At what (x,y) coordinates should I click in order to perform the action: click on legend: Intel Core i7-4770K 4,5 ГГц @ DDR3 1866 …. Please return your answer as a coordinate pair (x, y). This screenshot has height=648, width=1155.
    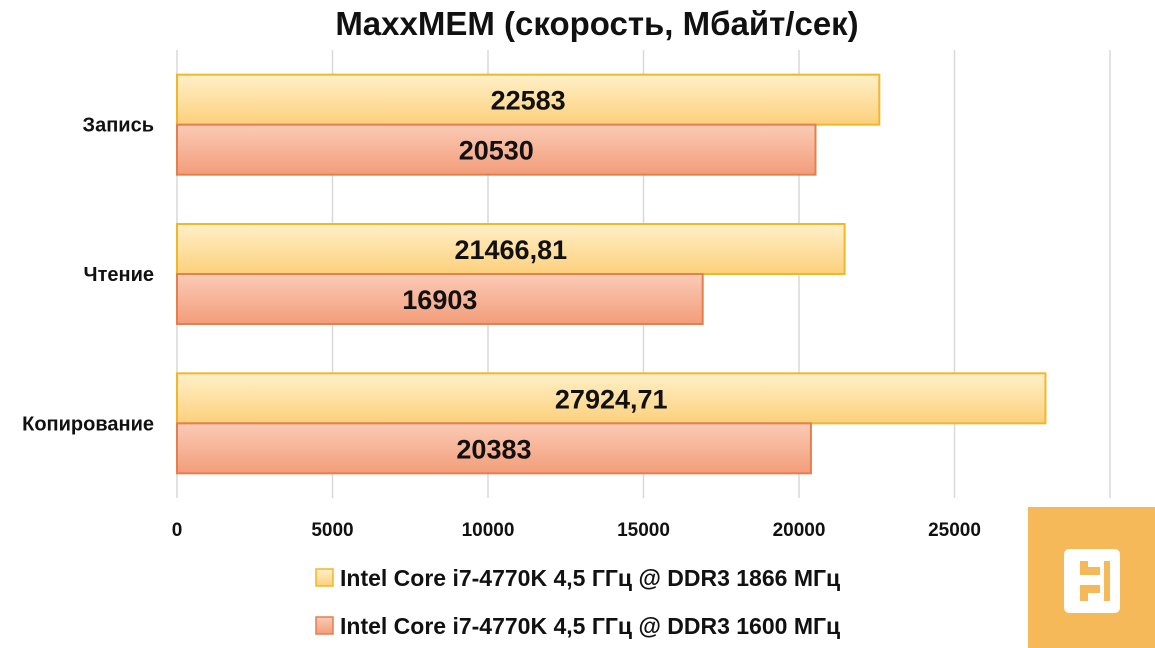
    Looking at the image, I should click on (577, 602).